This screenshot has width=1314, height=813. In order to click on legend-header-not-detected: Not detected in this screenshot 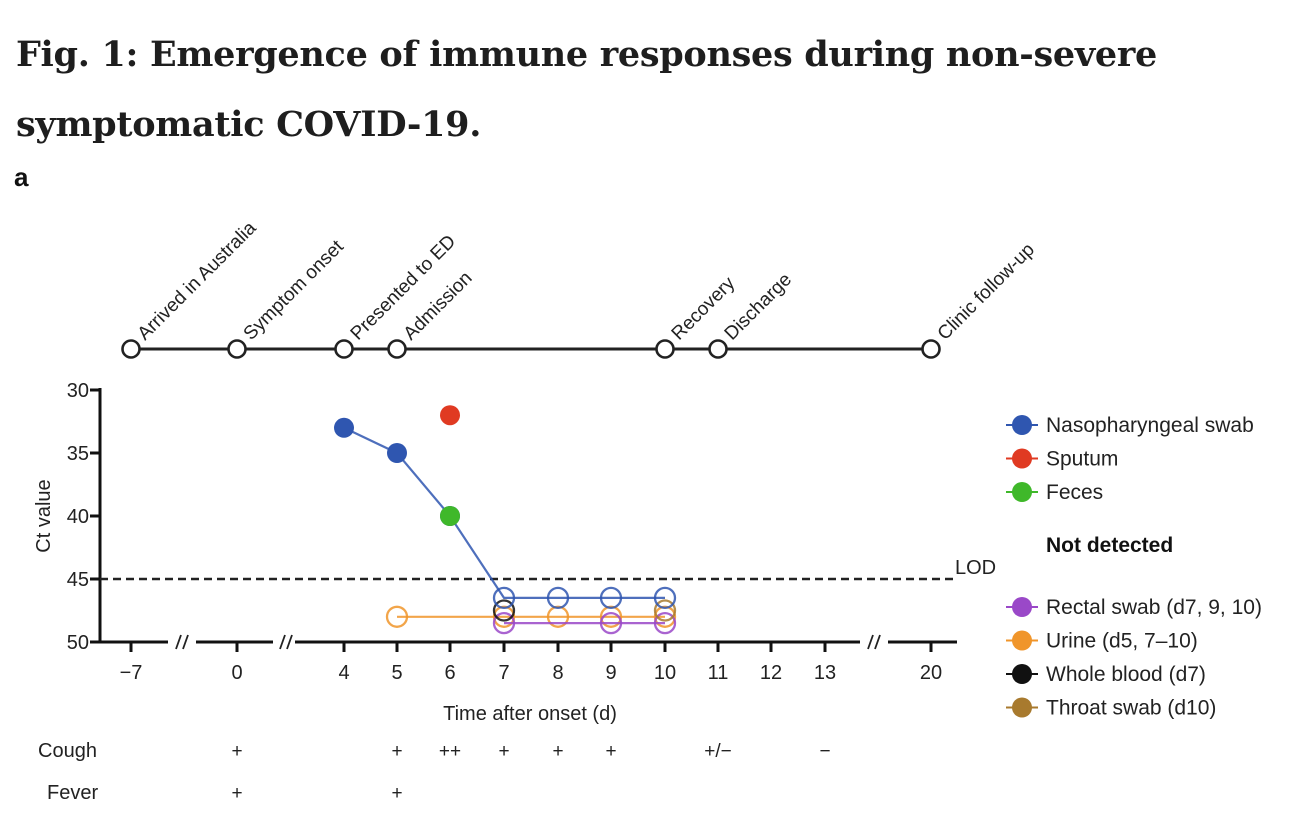, I will do `click(1109, 545)`.